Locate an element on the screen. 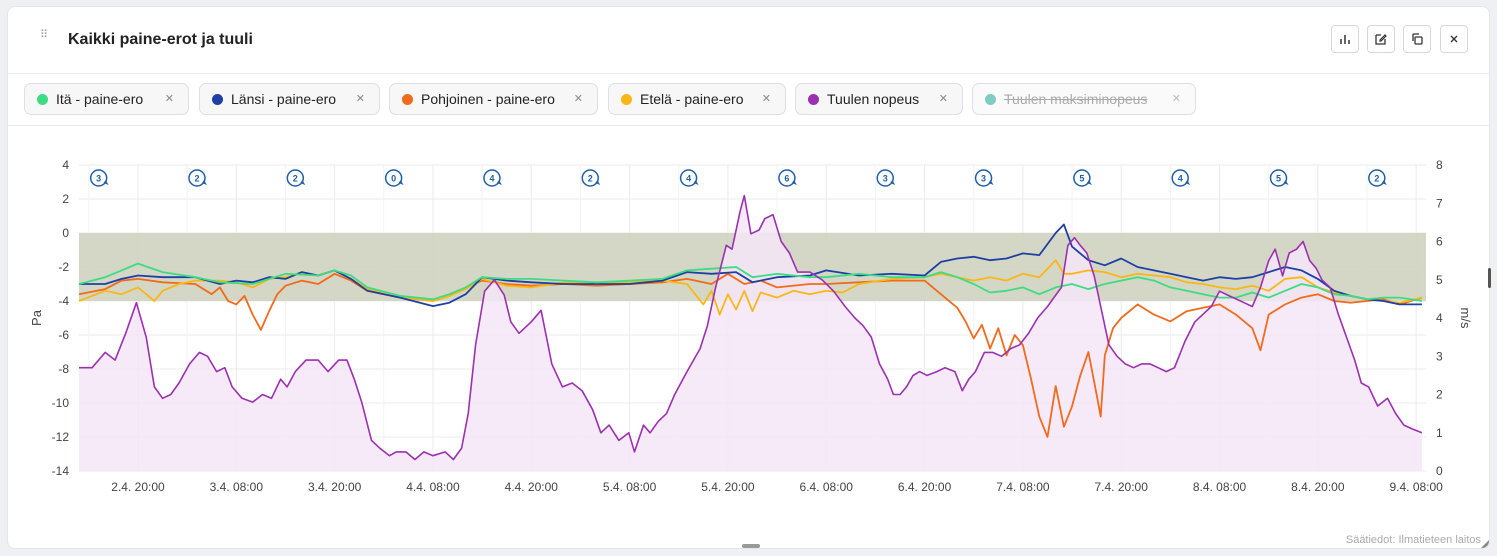 The height and width of the screenshot is (556, 1497). wind-speed-label: 3 is located at coordinates (98, 179).